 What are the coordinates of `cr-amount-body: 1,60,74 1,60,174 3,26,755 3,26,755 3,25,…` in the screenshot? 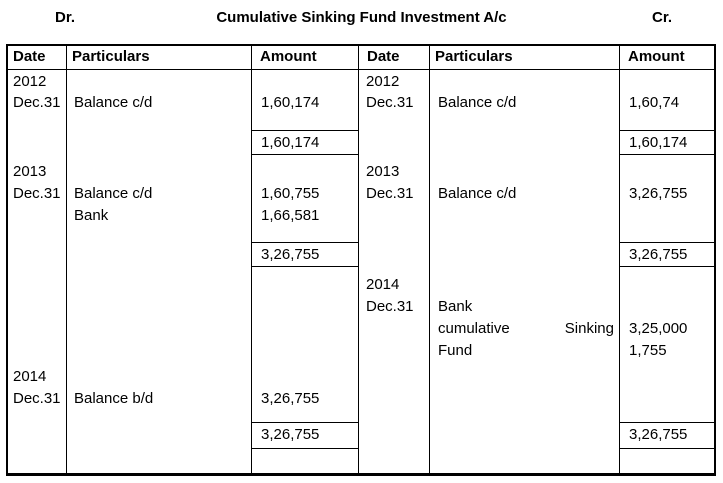 It's located at (667, 271).